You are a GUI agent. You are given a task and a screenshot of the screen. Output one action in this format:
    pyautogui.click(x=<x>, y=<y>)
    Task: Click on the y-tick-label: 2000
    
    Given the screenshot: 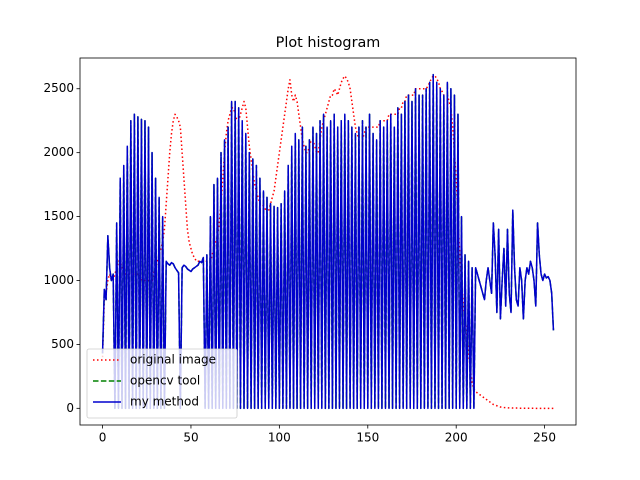 What is the action you would take?
    pyautogui.click(x=58, y=152)
    